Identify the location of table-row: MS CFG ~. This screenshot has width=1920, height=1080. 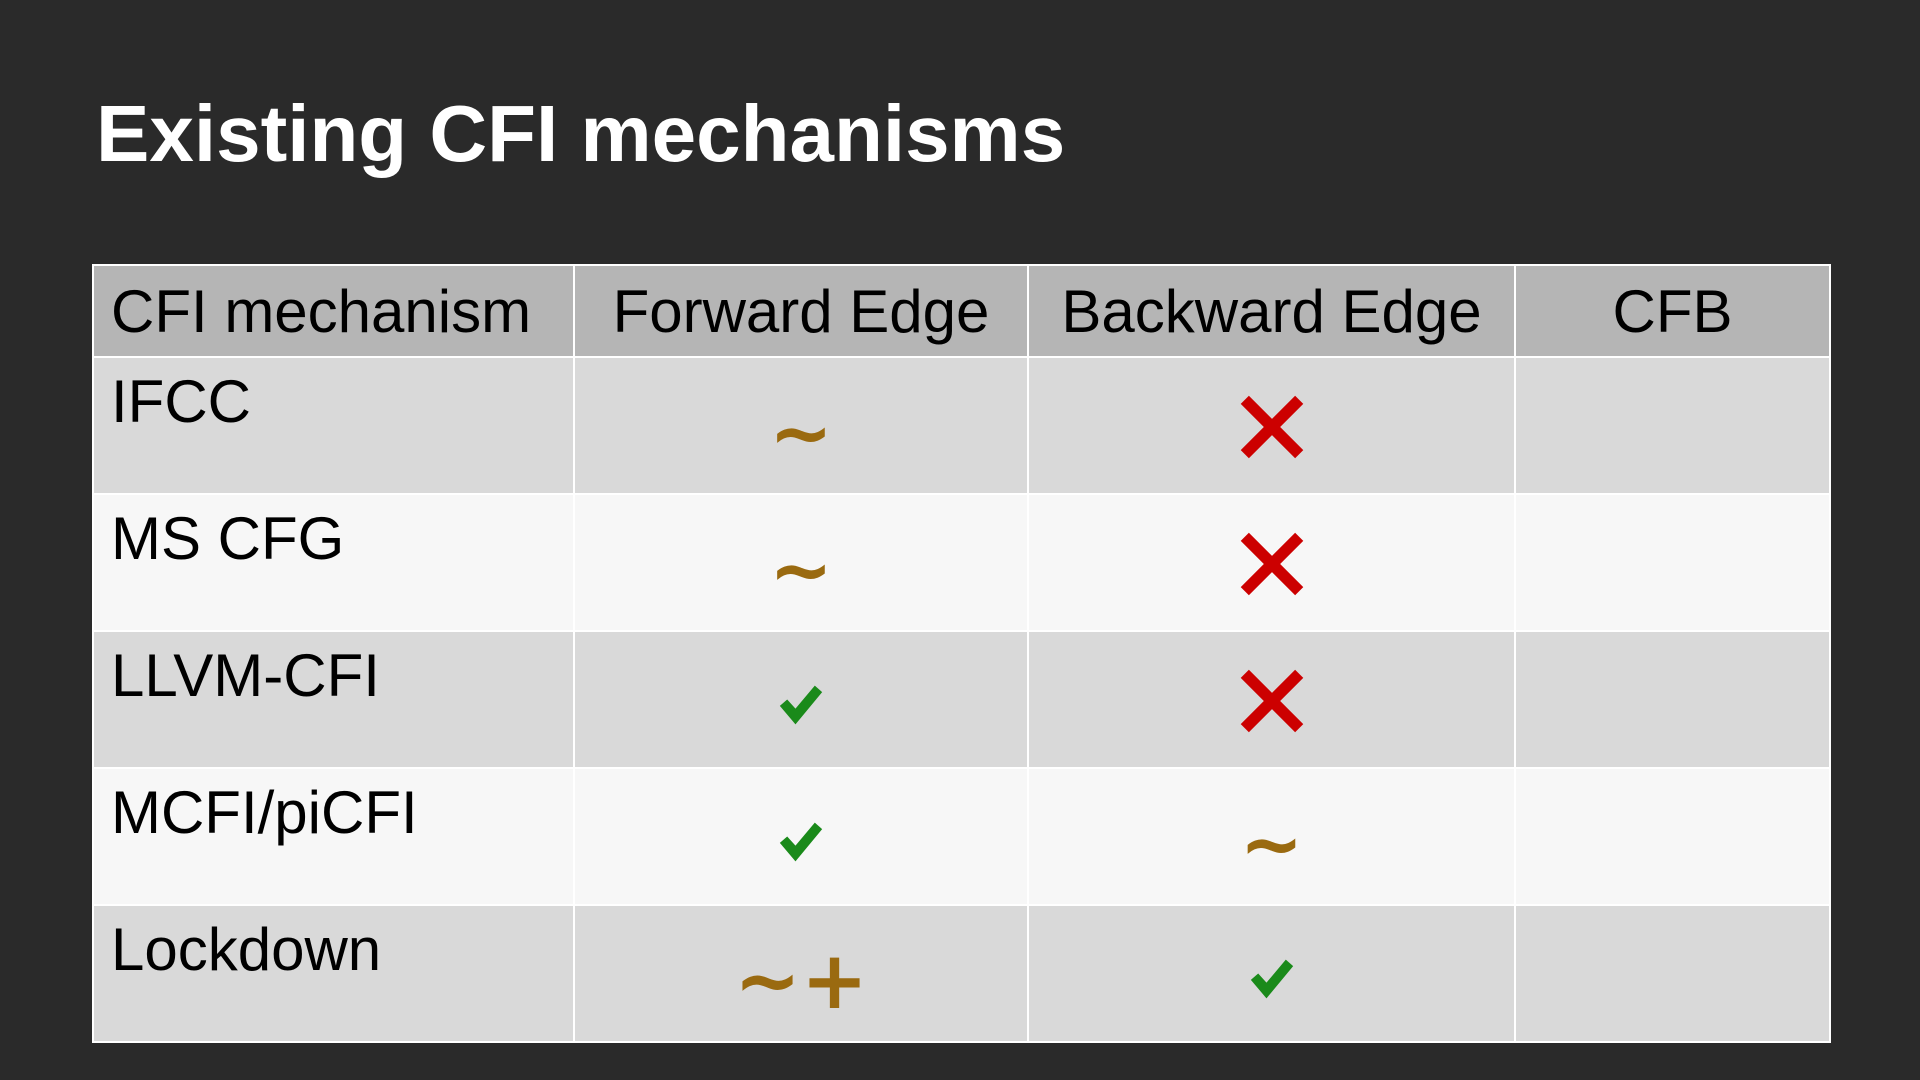
(961, 562).